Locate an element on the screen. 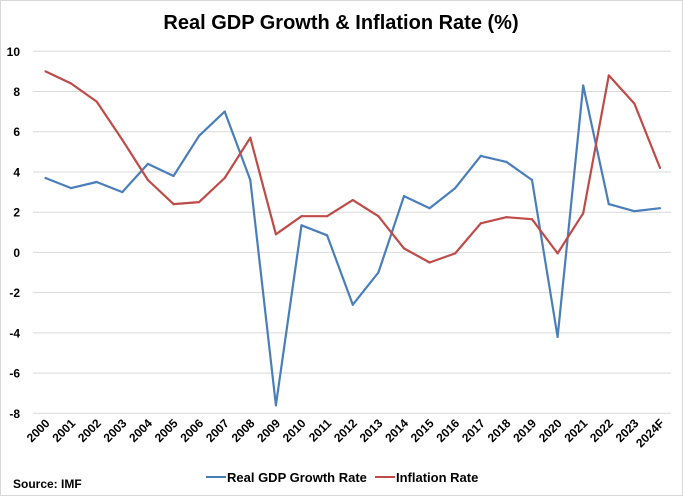 Image resolution: width=683 pixels, height=496 pixels. x-tick-label: 2009 is located at coordinates (268, 430).